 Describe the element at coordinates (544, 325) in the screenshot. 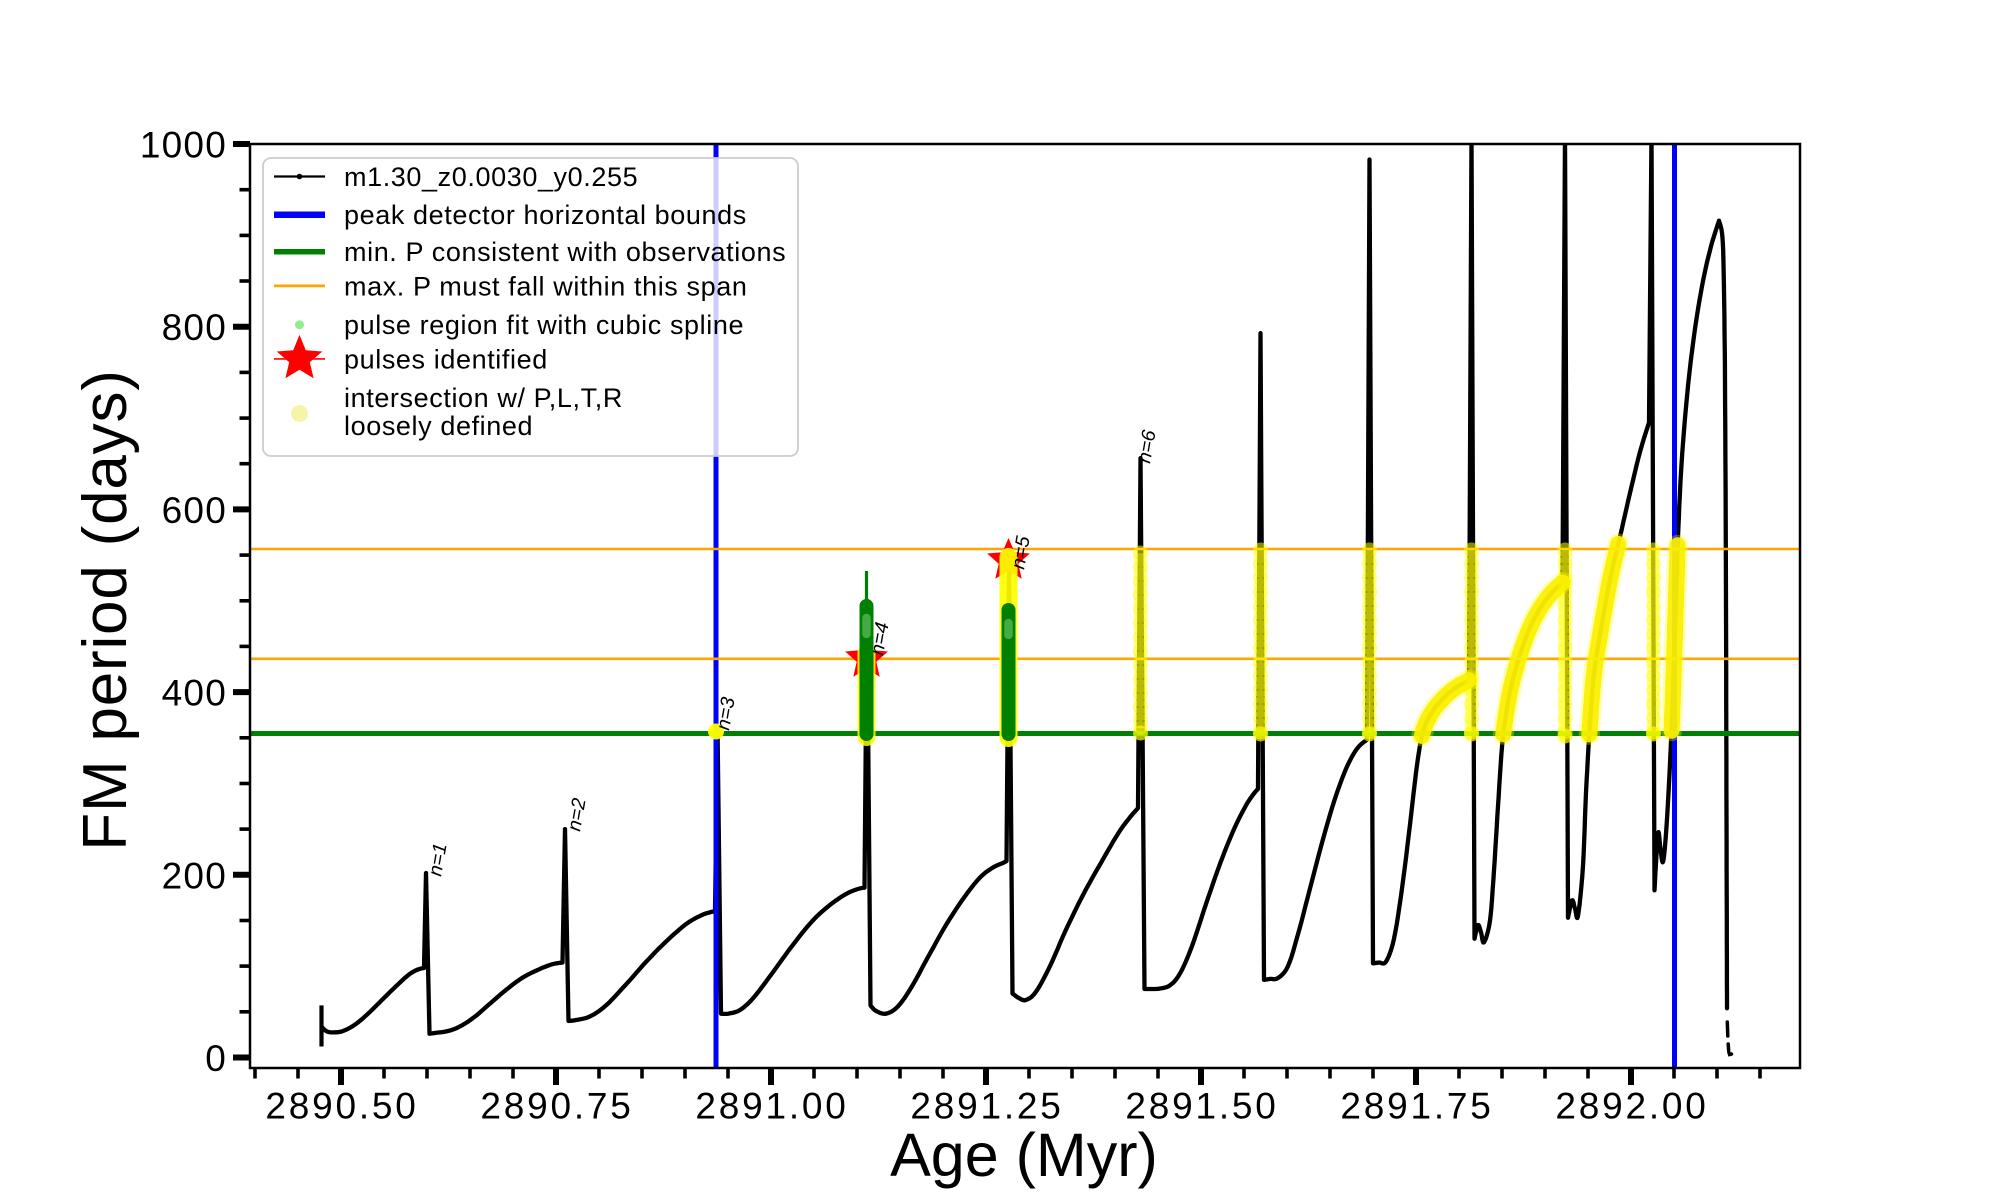

I see `svg-text:pulse region fit with cubic sp: pulse region fit with cubic spline` at that location.